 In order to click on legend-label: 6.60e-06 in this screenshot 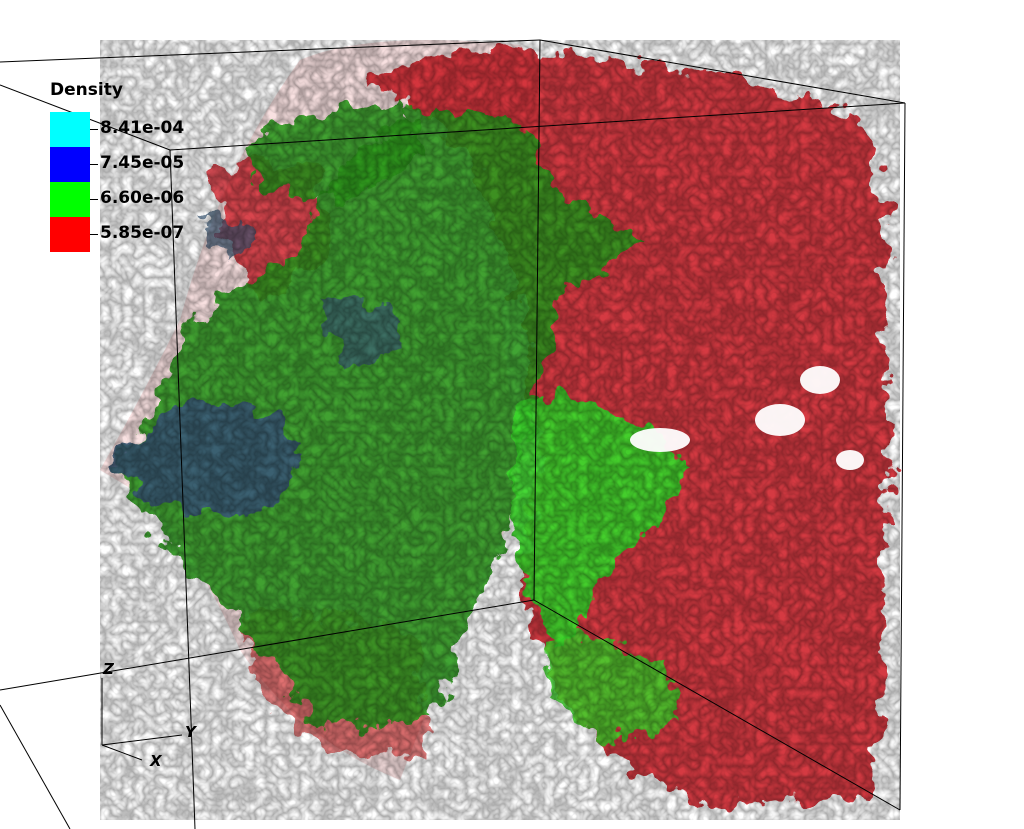, I will do `click(142, 198)`.